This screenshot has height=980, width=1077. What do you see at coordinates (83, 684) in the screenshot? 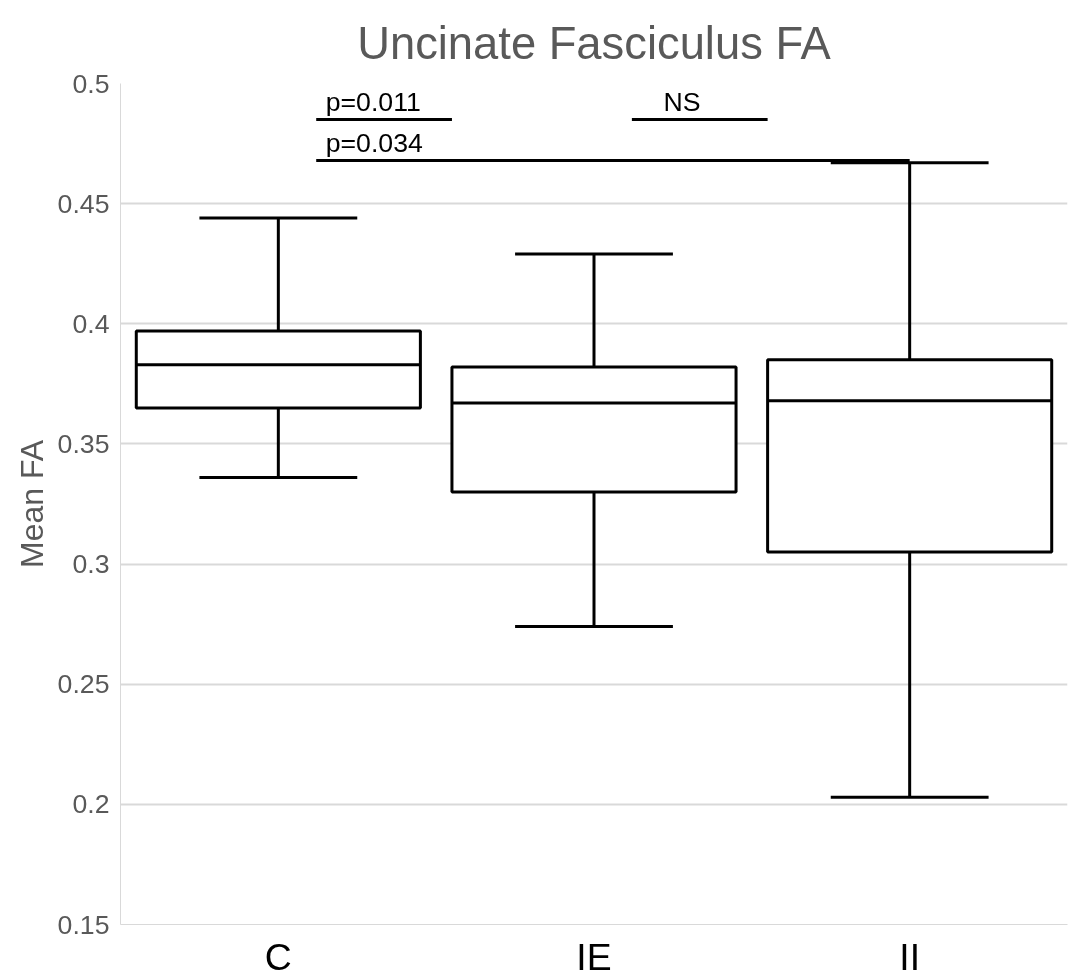
I see `y-tick-label: 0.25` at bounding box center [83, 684].